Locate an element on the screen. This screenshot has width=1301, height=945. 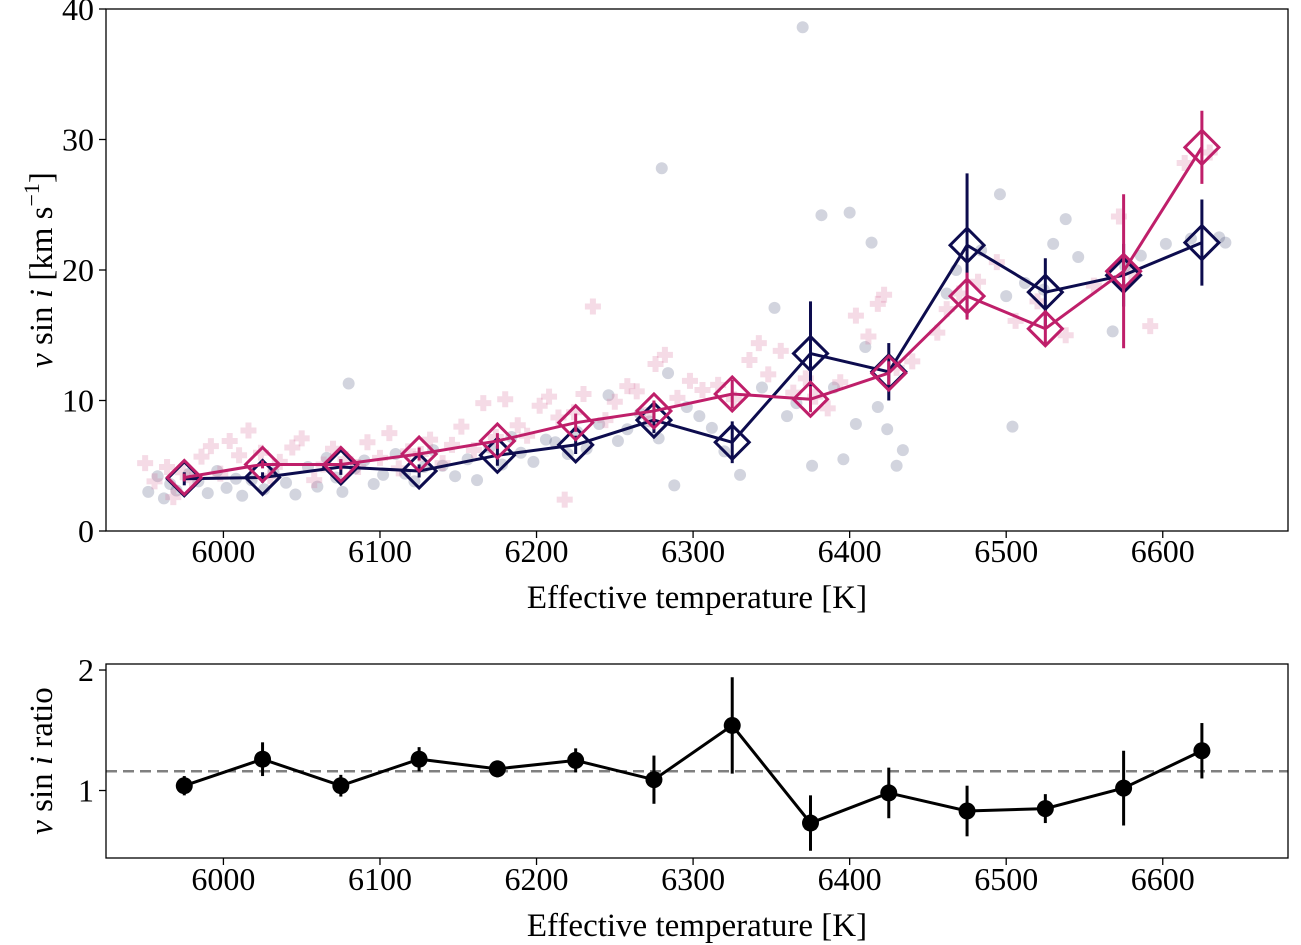
top-x-tick-label-6400: 6400 is located at coordinates (850, 551).